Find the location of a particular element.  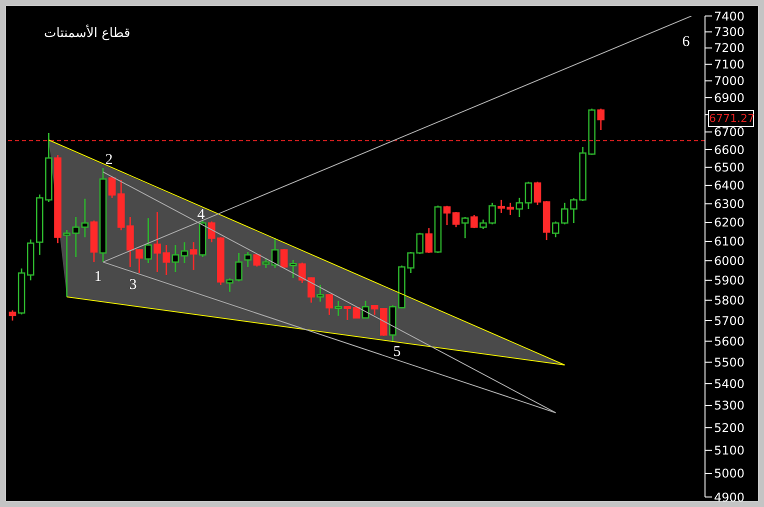

y-tick-label: 5100 is located at coordinates (729, 451).